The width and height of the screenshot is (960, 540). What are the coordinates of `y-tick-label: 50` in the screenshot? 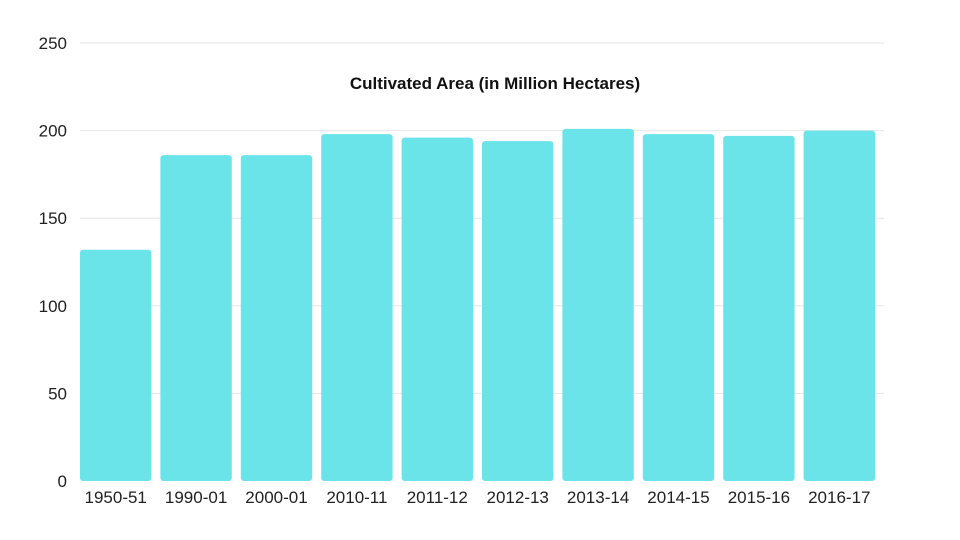 It's located at (57, 393).